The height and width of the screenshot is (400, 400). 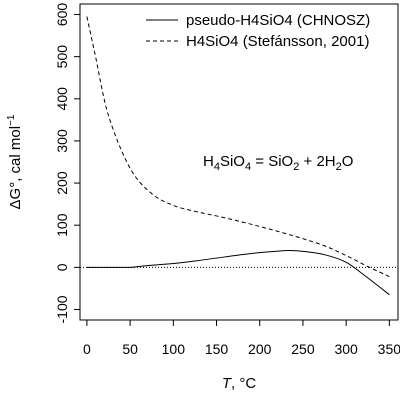 What do you see at coordinates (62, 225) in the screenshot?
I see `y-tick-label: 100` at bounding box center [62, 225].